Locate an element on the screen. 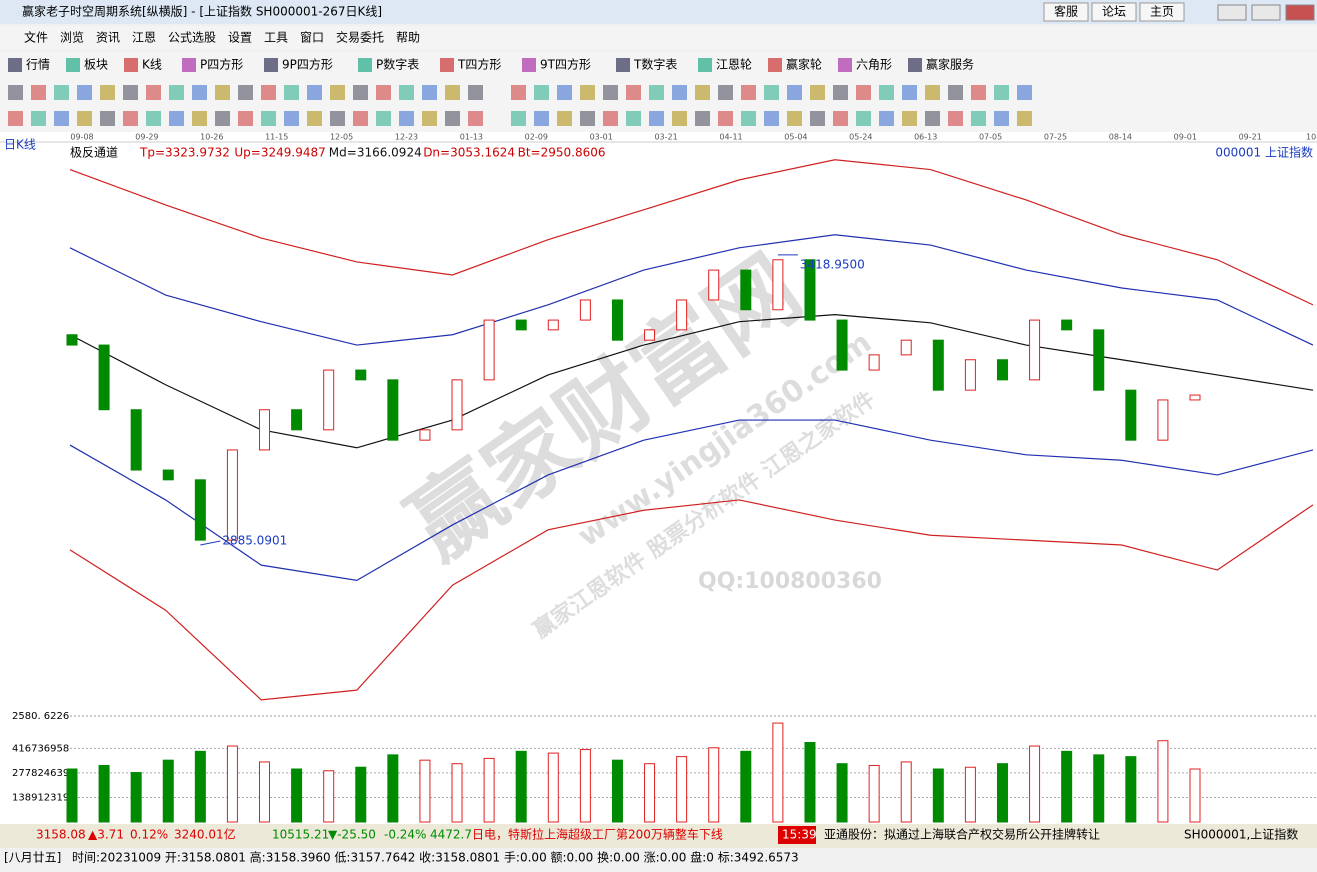  menu-item: 交易委托 is located at coordinates (360, 37).